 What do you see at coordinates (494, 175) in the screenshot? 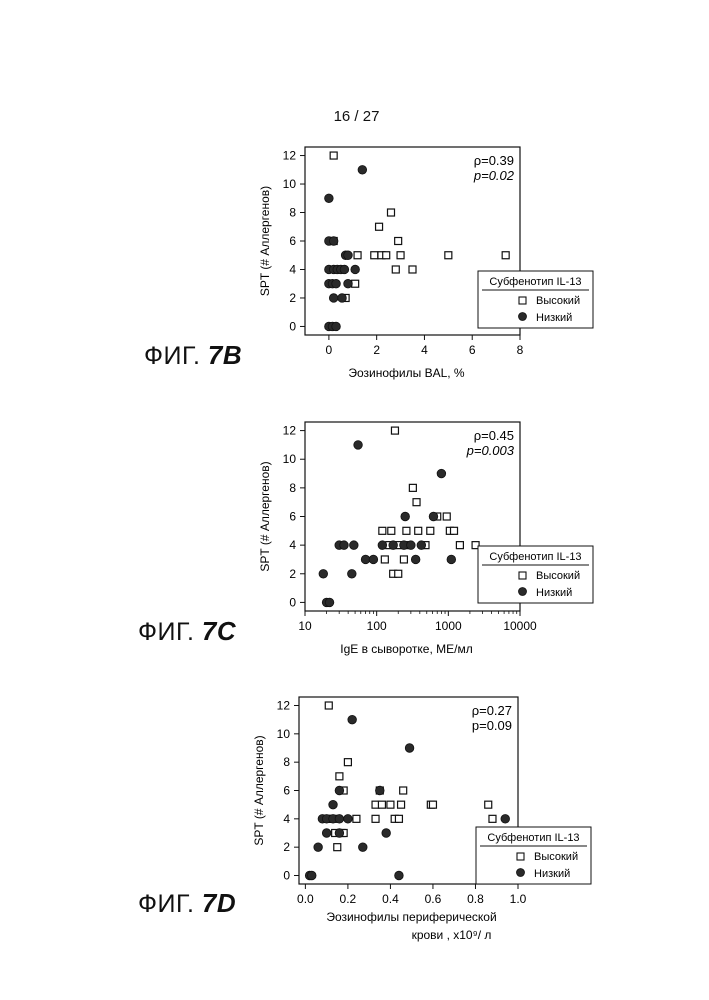
I see `p-value: p=0.02` at bounding box center [494, 175].